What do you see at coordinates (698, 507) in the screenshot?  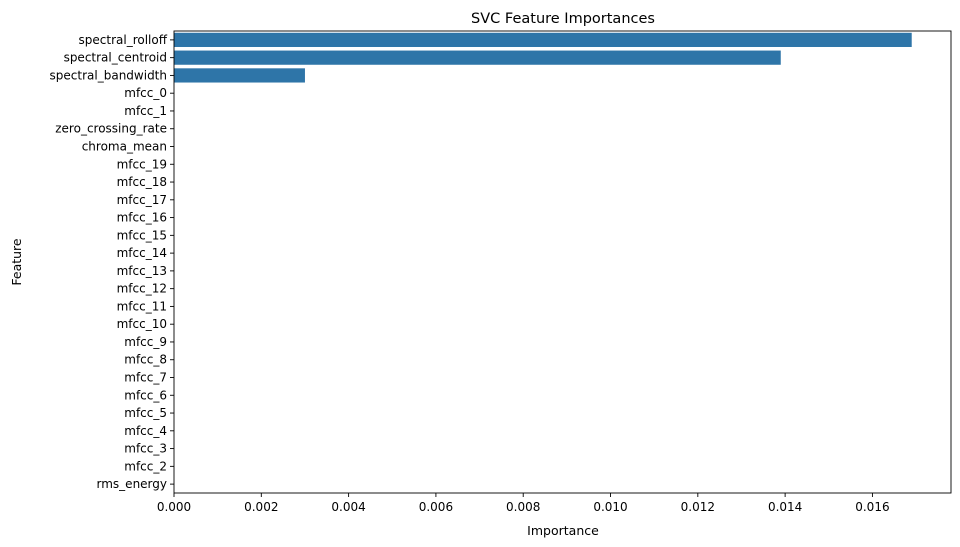 I see `x-tick-label: 0.012` at bounding box center [698, 507].